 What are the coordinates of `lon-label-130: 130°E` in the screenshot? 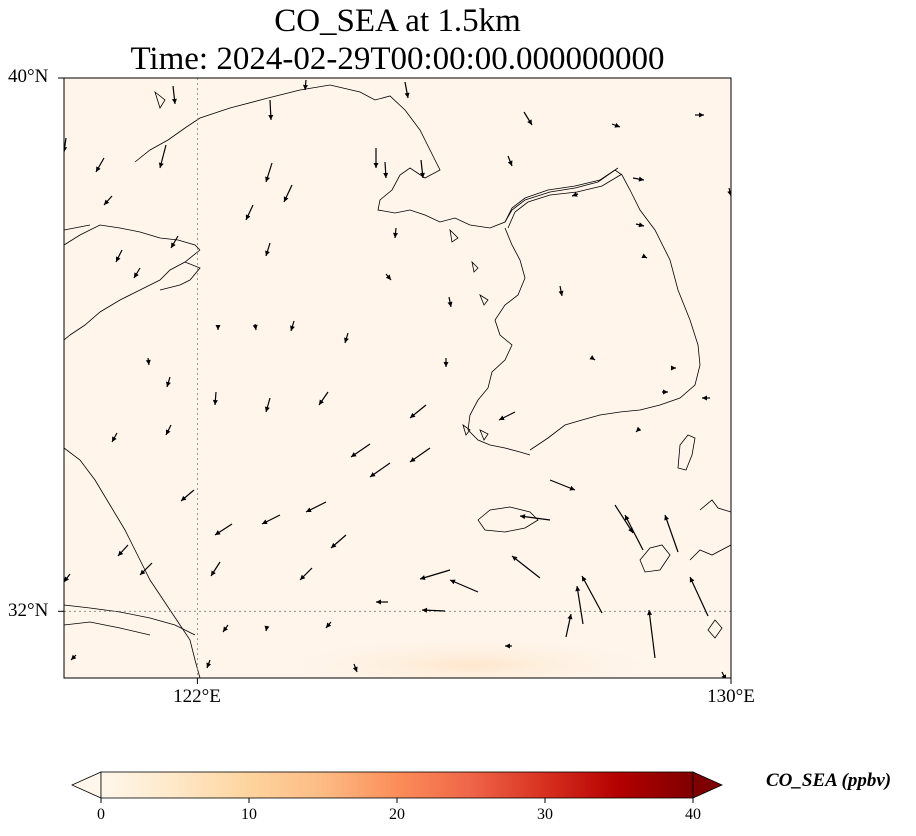 It's located at (731, 696).